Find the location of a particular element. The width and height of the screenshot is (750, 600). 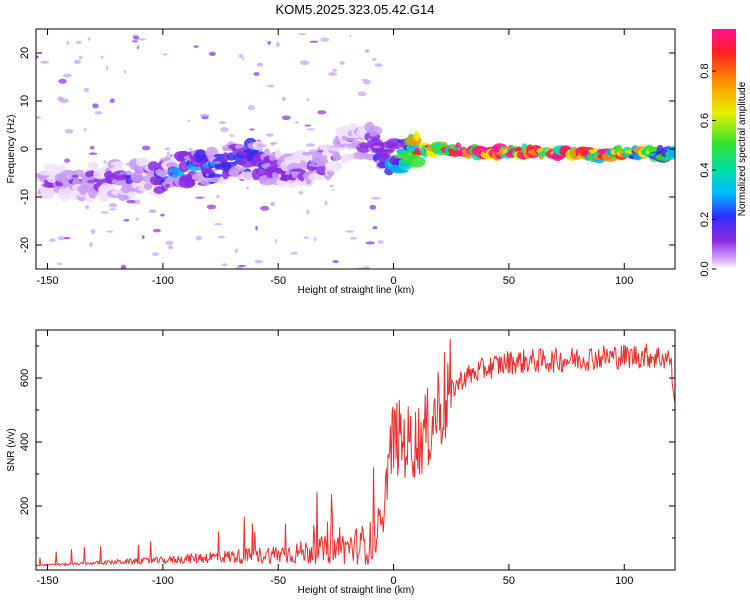

x-tick-label: -100 is located at coordinates (163, 581).